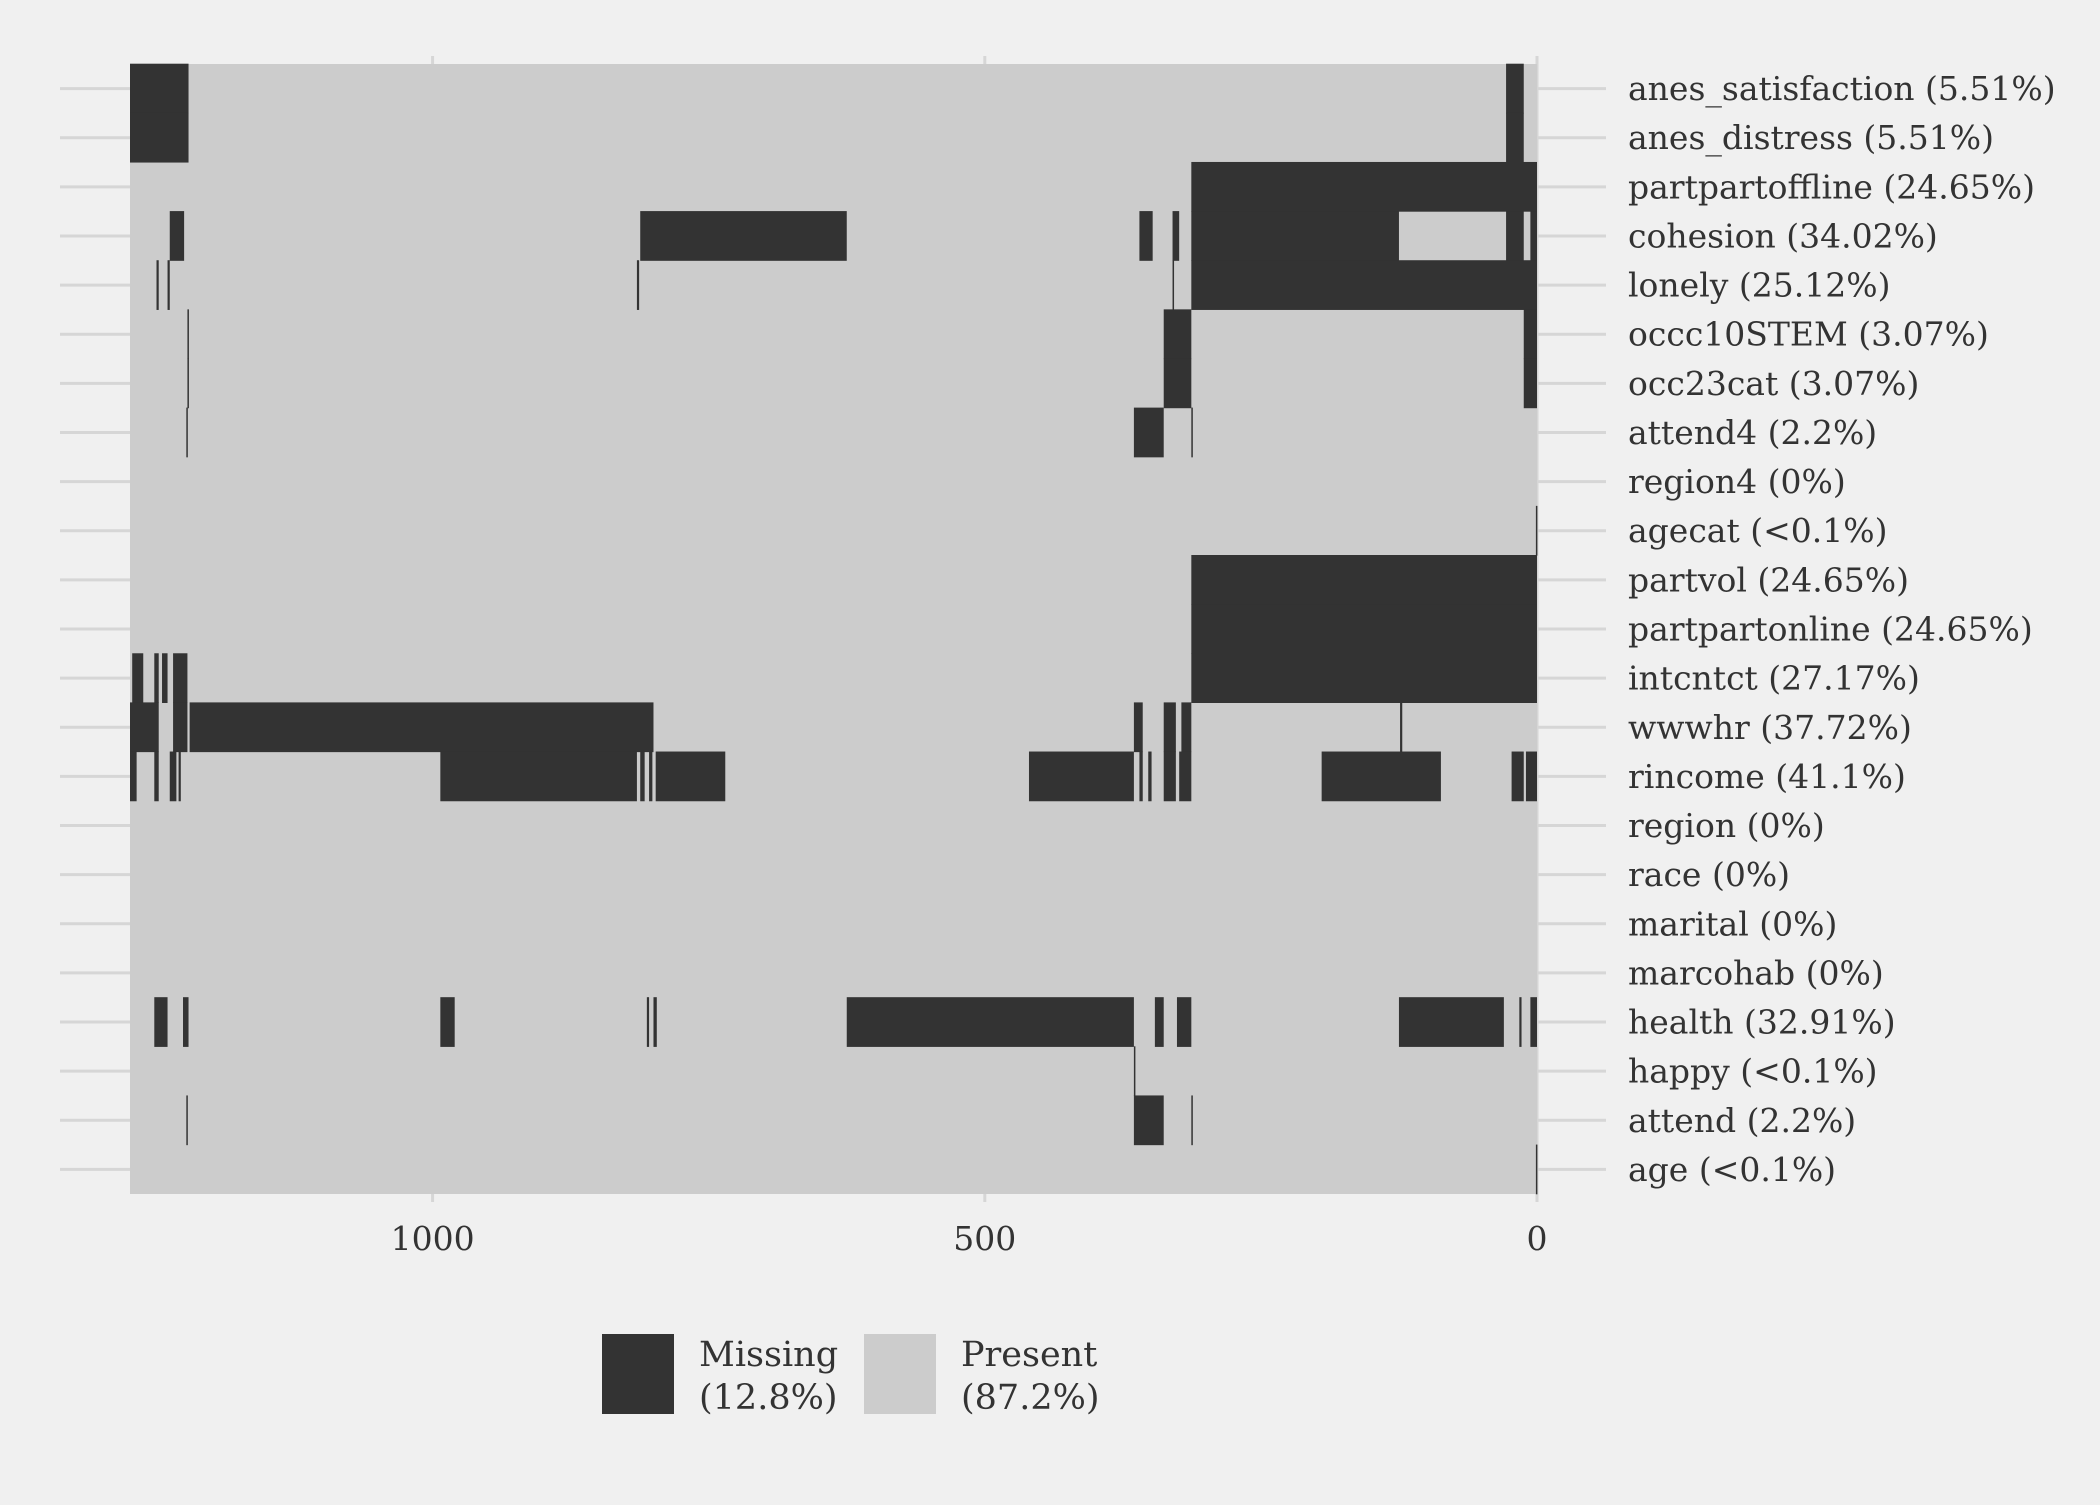  Describe the element at coordinates (1709, 874) in the screenshot. I see `row-label: race (0%)` at that location.